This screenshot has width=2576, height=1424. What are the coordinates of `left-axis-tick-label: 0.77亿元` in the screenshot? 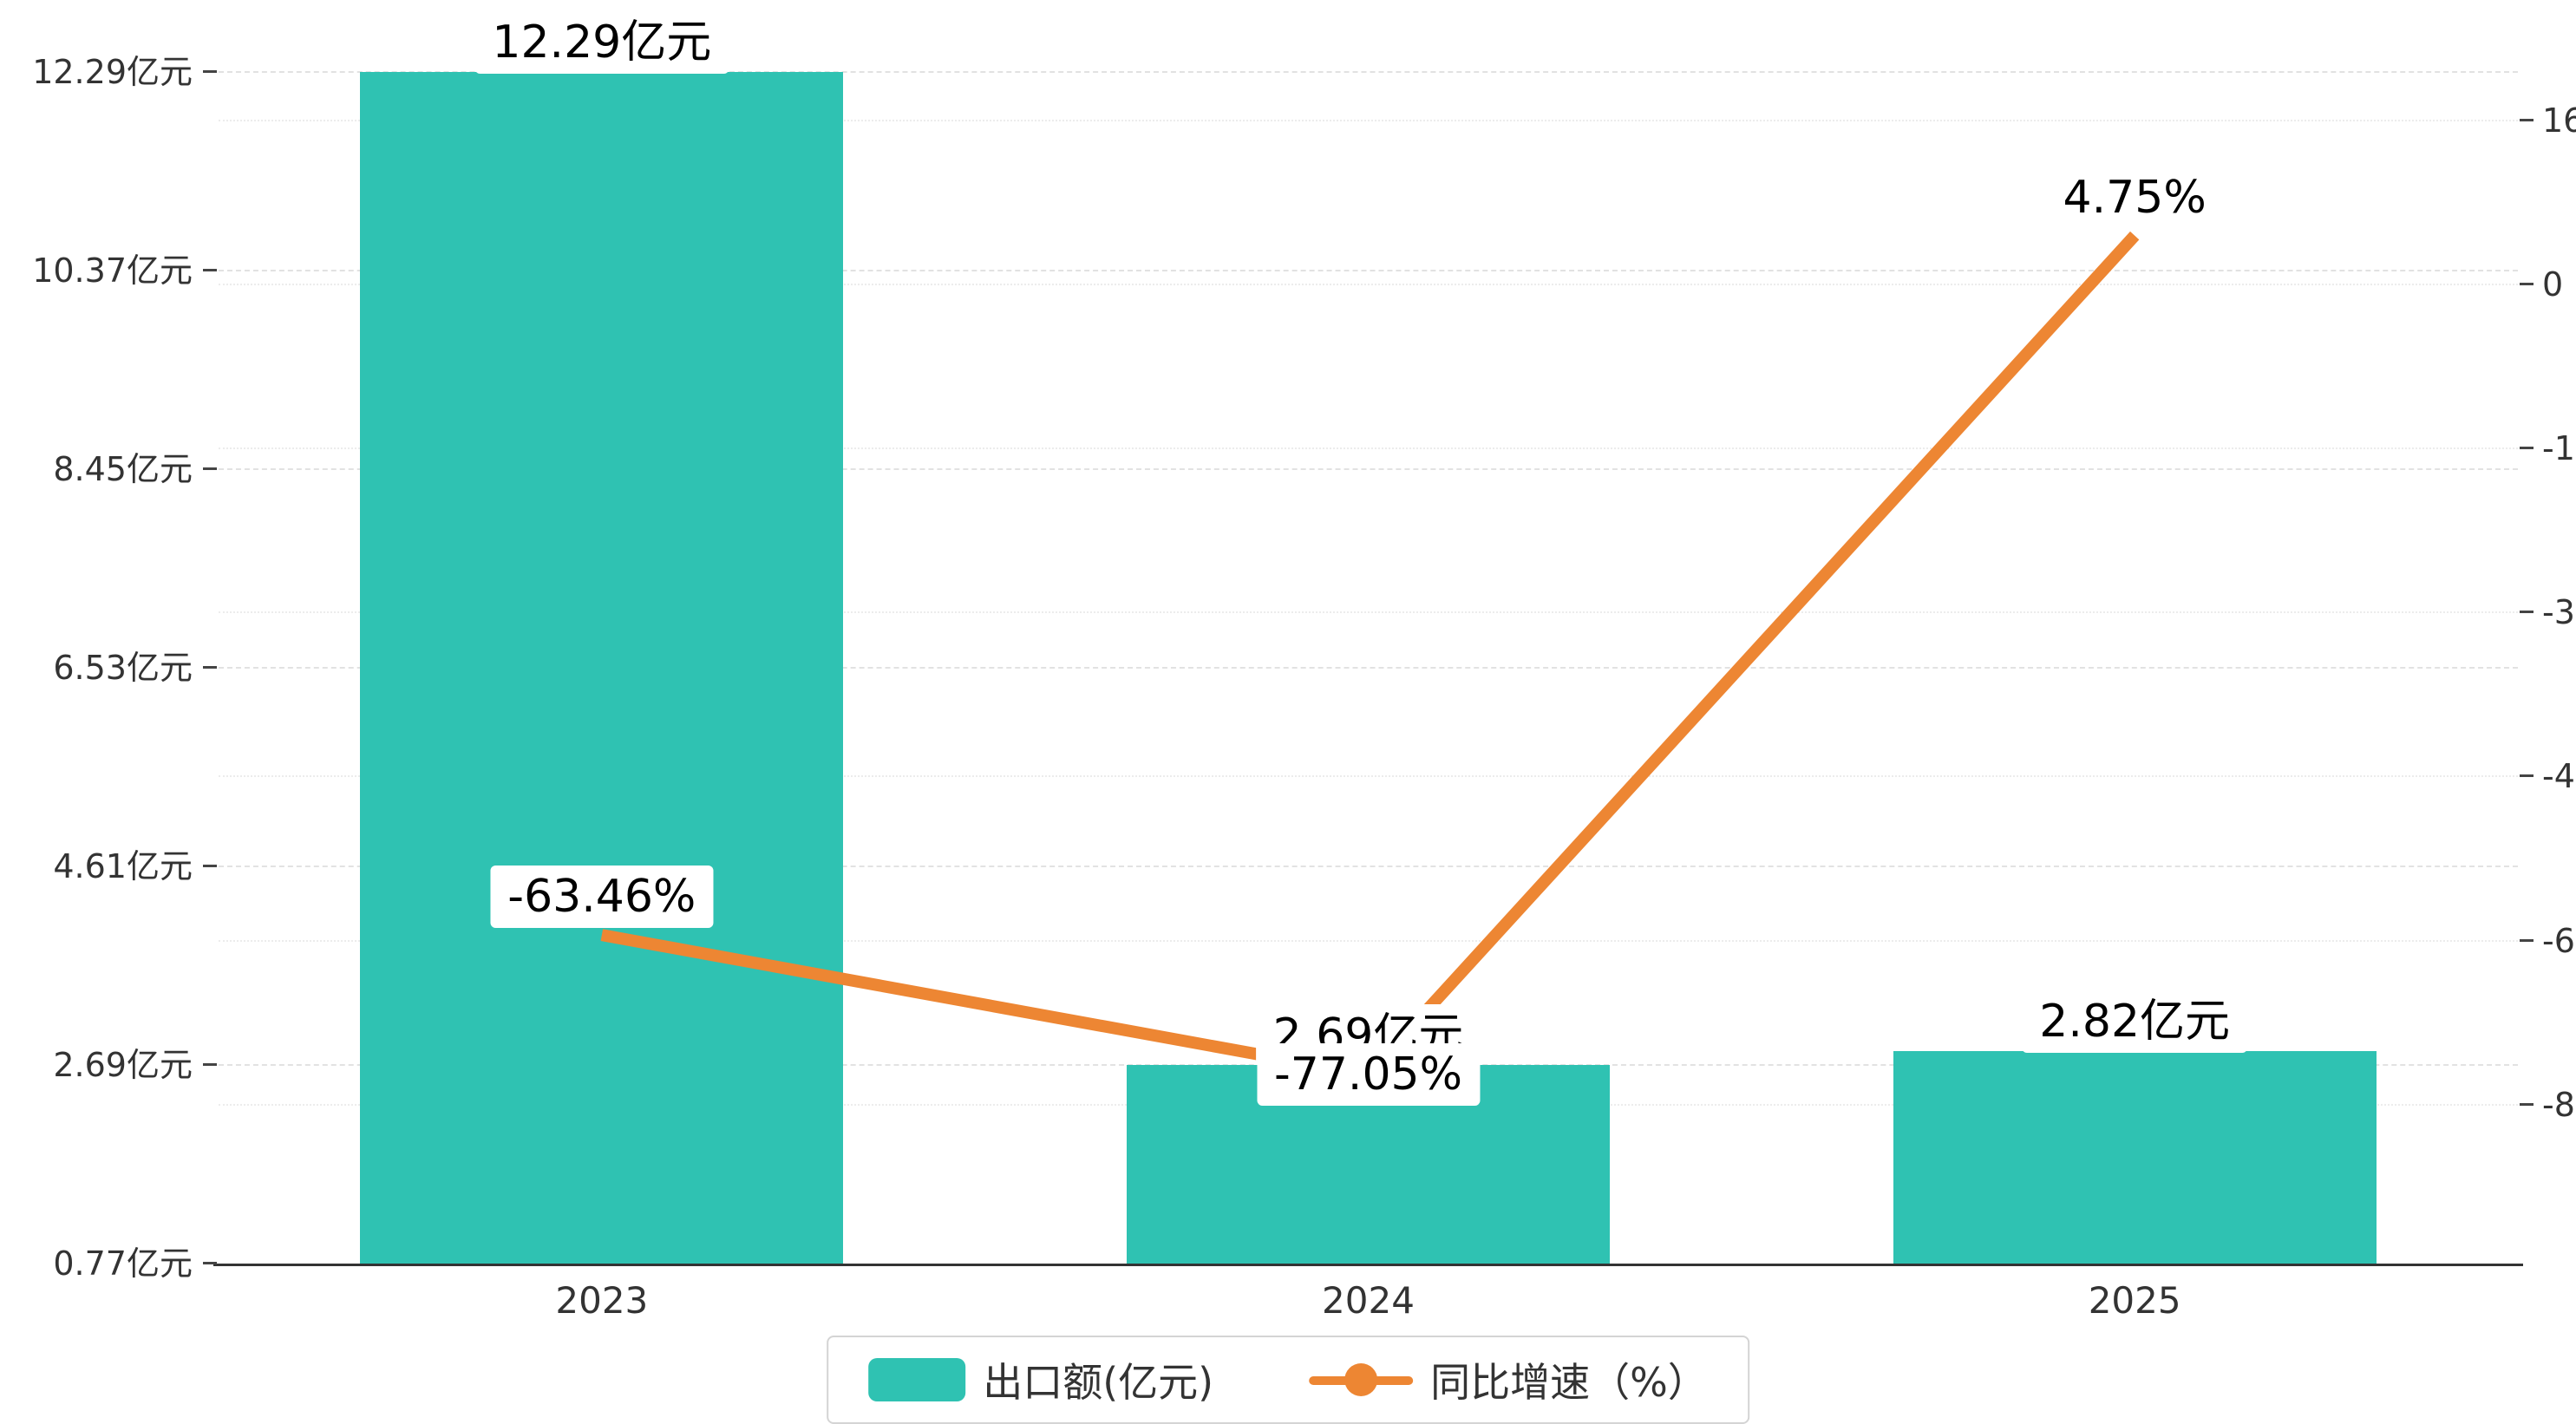 It's located at (123, 1263).